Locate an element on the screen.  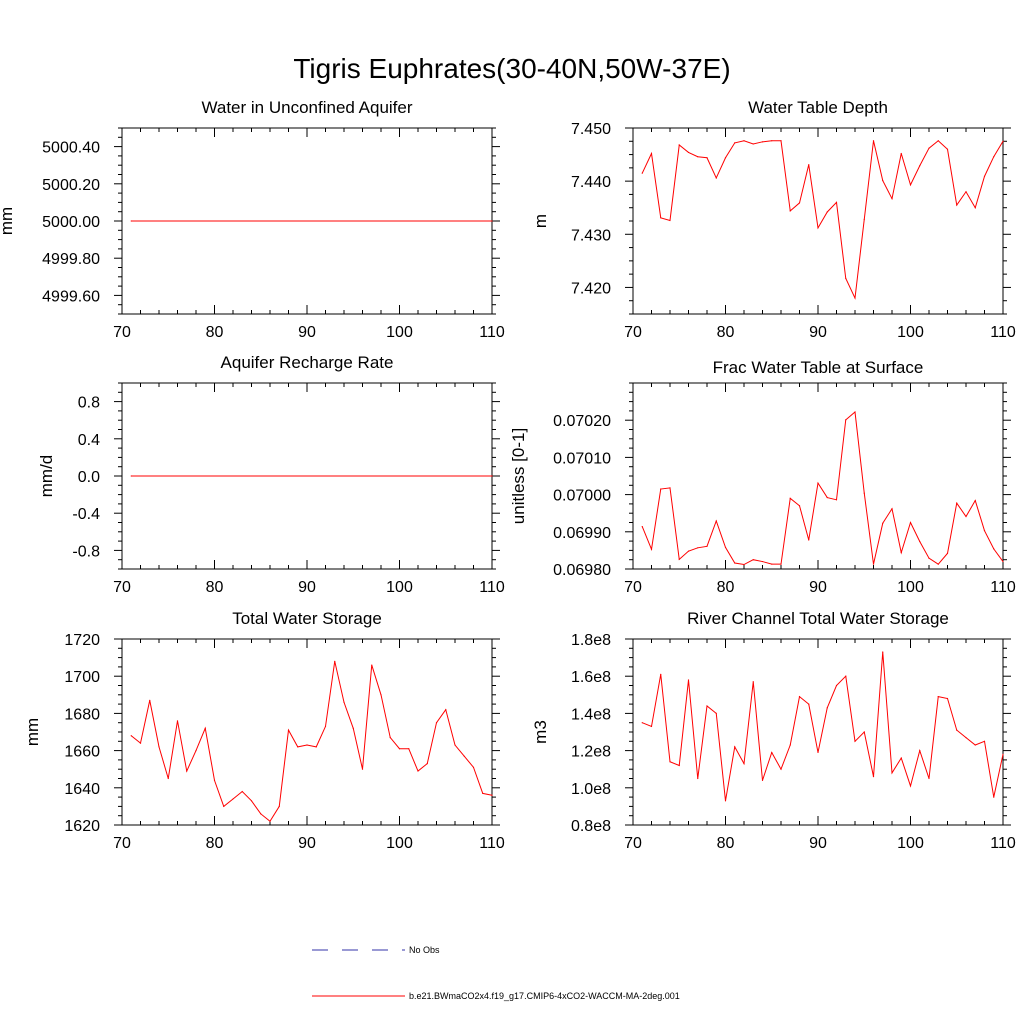
x-tick-label: 100 is located at coordinates (910, 843).